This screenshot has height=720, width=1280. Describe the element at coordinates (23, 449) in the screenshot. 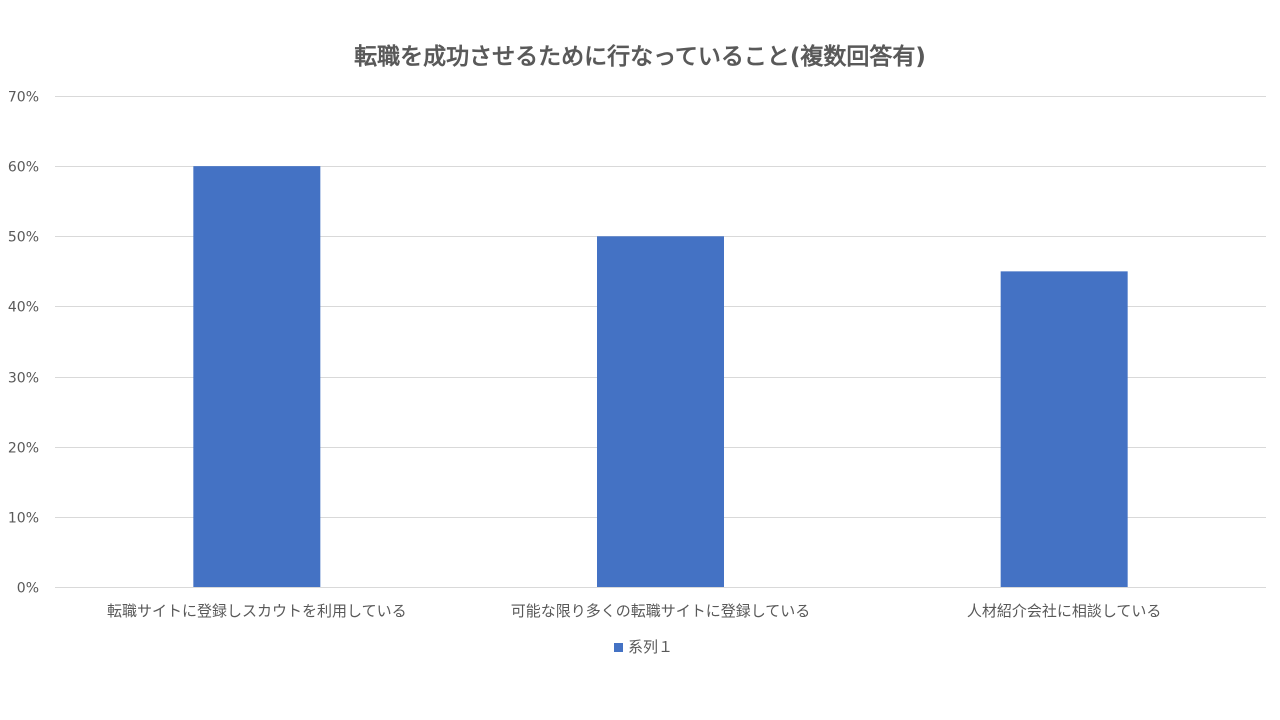

I see `y-tick-label: 20%` at that location.